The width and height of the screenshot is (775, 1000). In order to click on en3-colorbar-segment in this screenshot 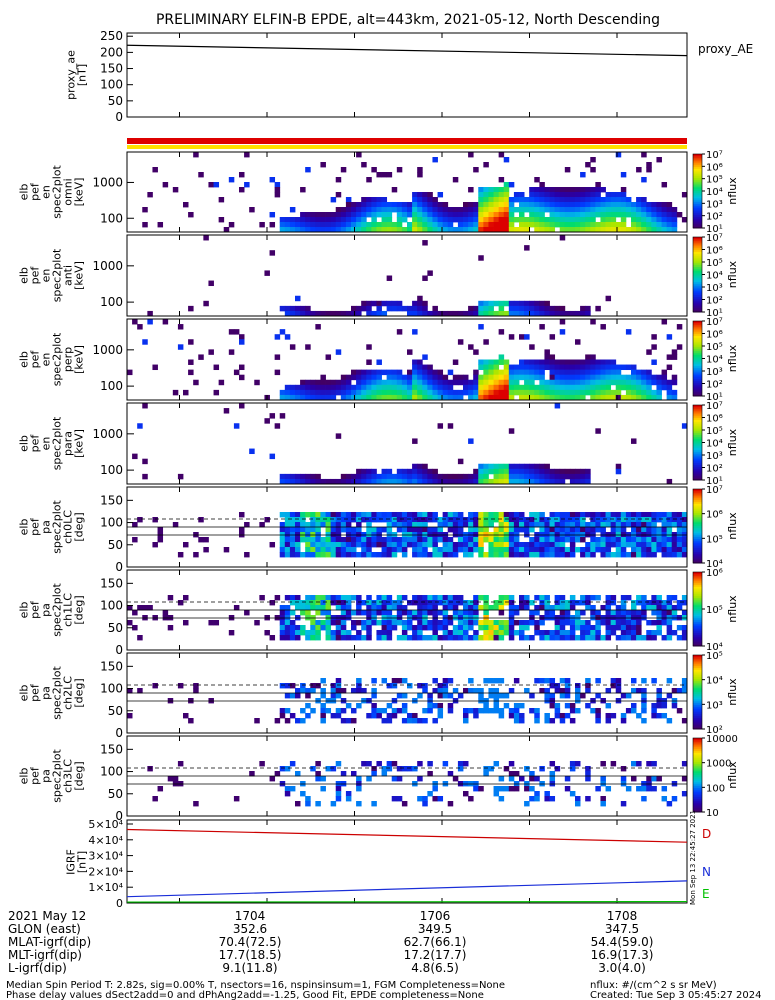, I will do `click(697, 363)`.